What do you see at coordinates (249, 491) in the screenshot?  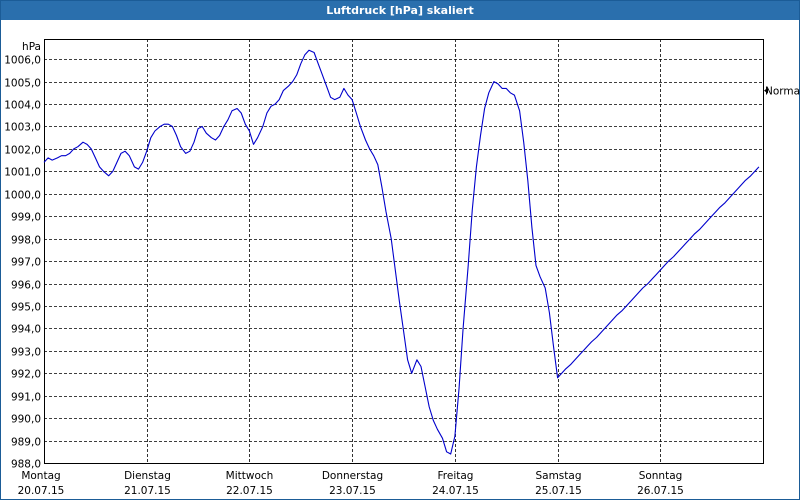 I see `x-tick-date: 22.07.15` at bounding box center [249, 491].